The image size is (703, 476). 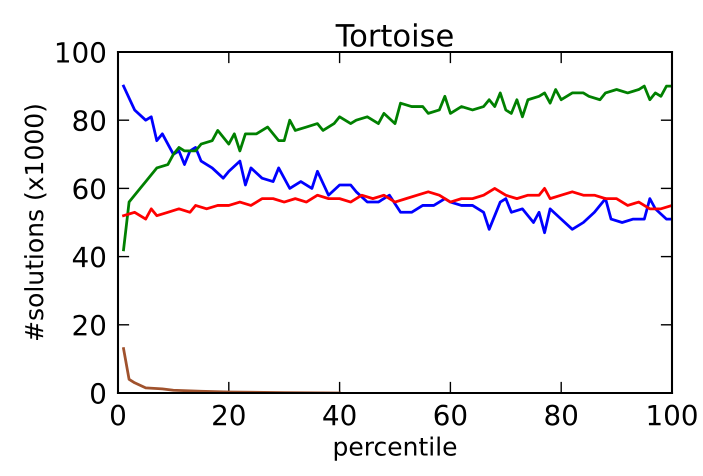 What do you see at coordinates (561, 415) in the screenshot?
I see `x-tick-label: 80` at bounding box center [561, 415].